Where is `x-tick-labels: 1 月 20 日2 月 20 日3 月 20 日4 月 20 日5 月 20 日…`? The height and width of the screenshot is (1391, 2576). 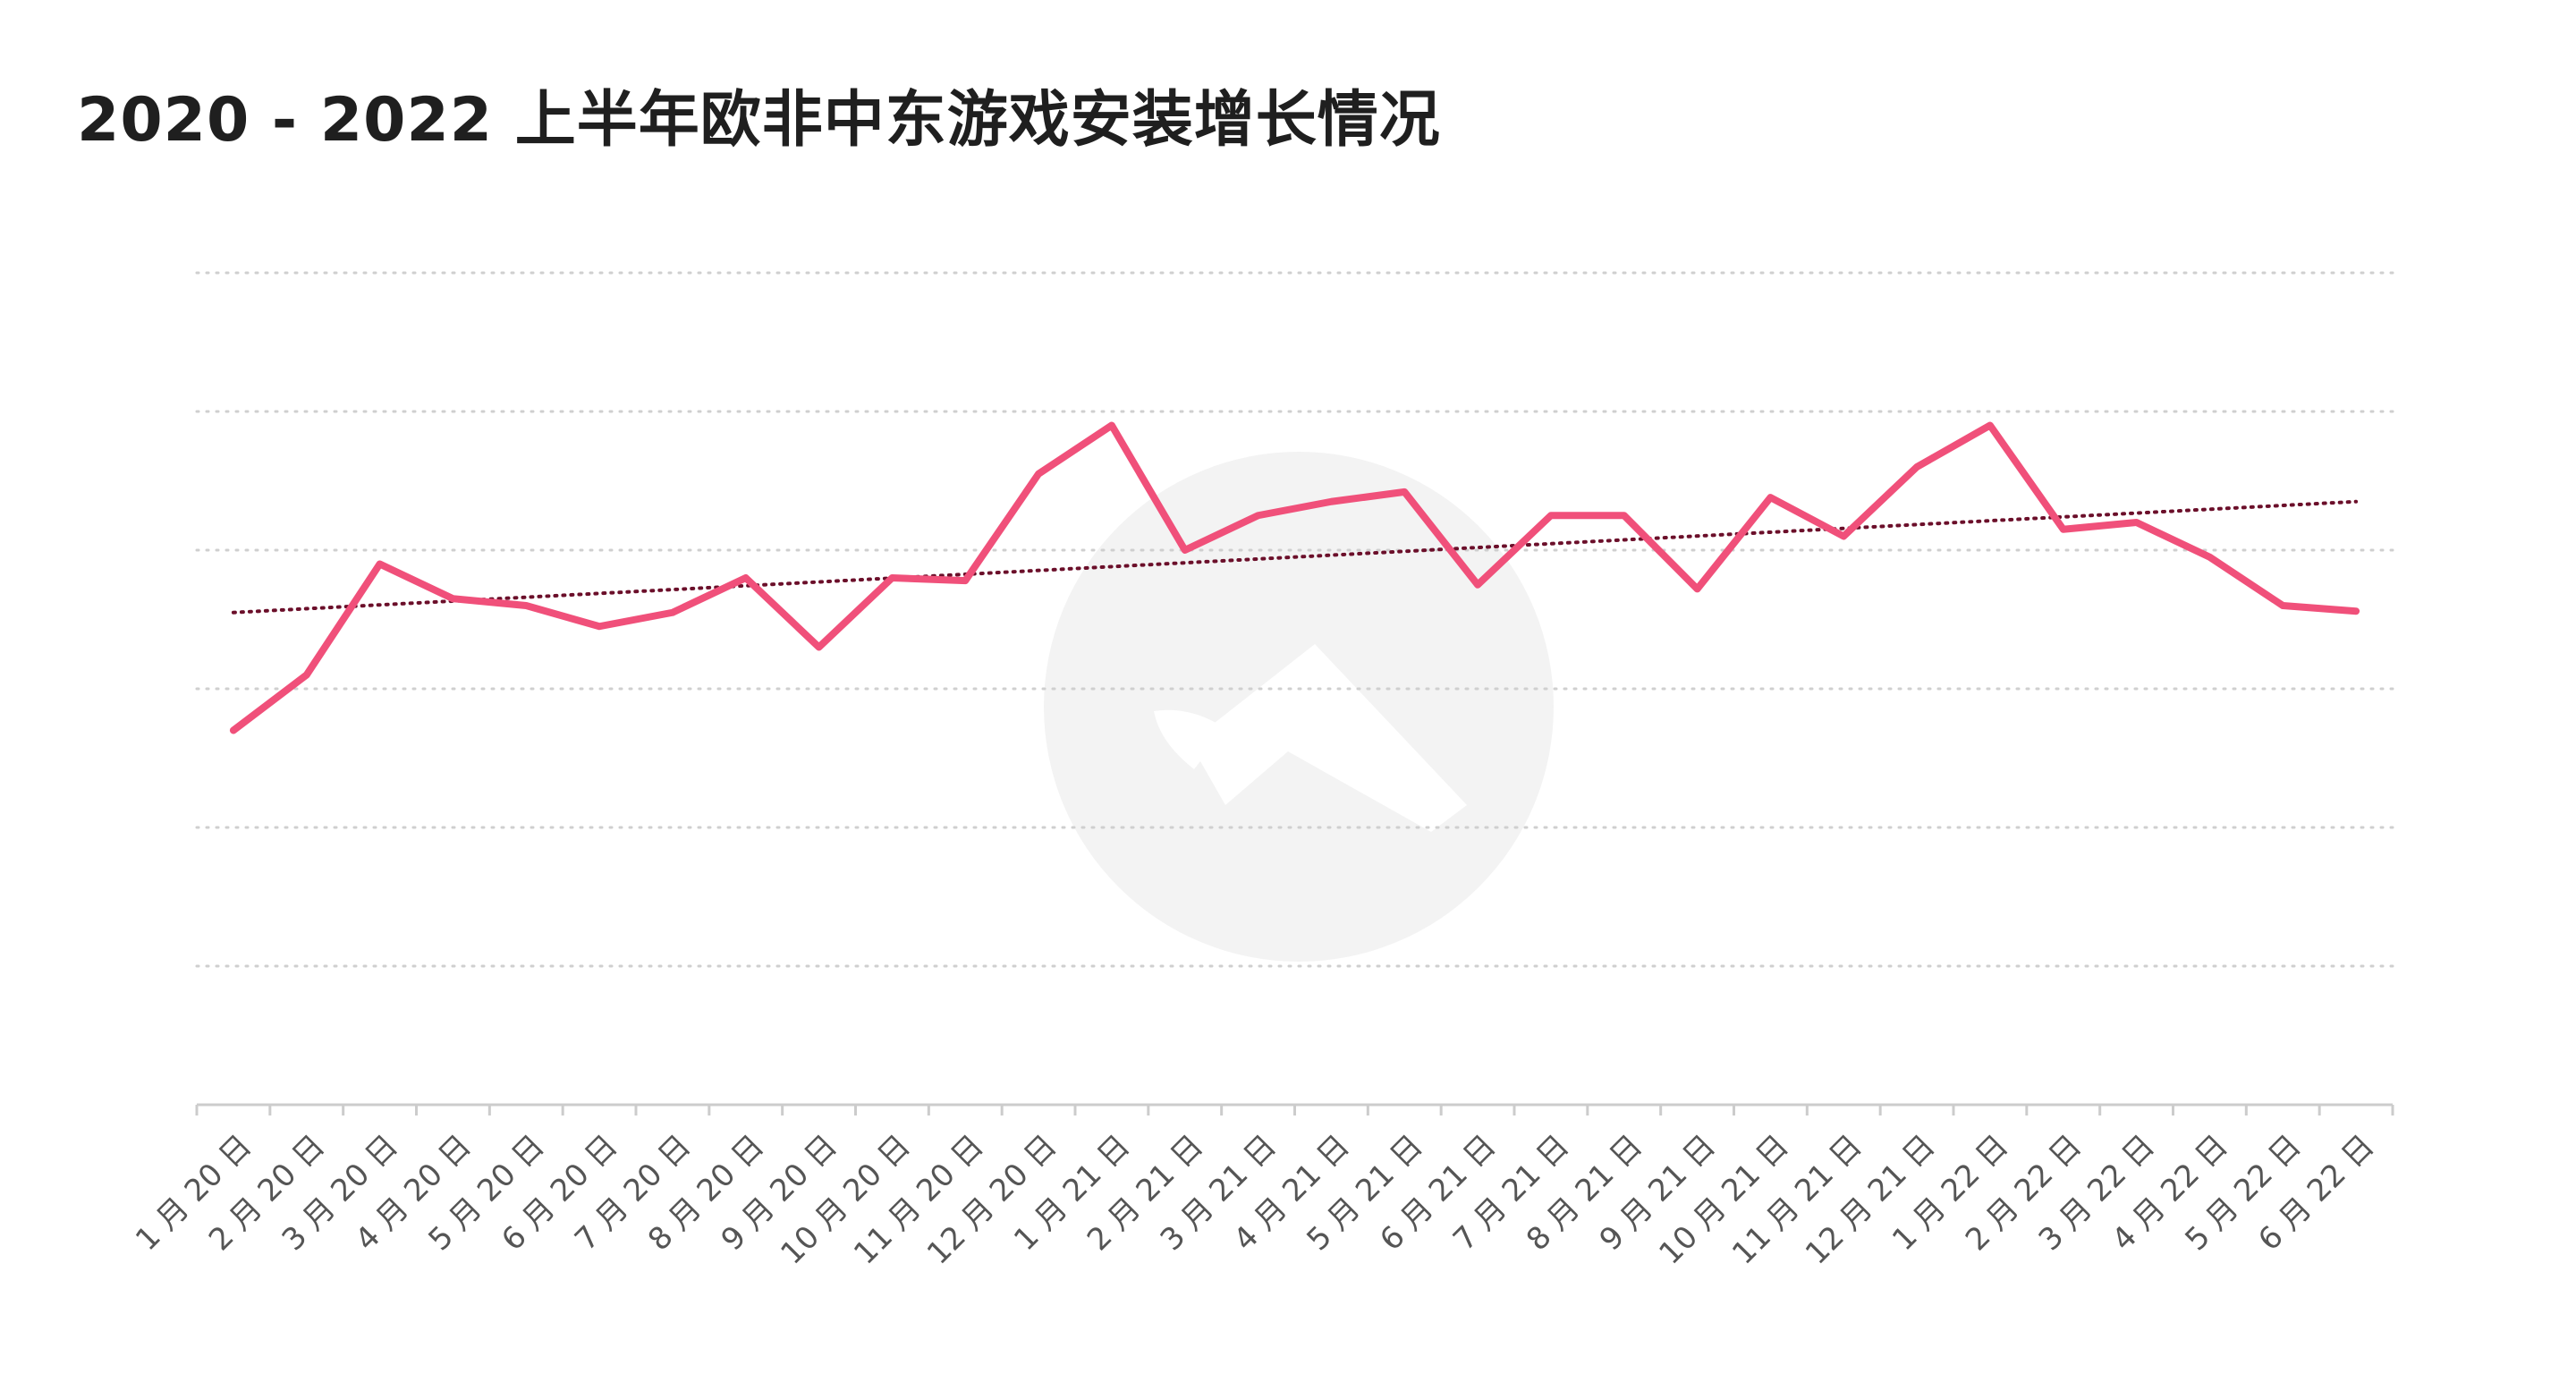 x-tick-labels: 1 月 20 日2 月 20 日3 月 20 日4 月 20 日5 月 20 日… is located at coordinates (1255, 1199).